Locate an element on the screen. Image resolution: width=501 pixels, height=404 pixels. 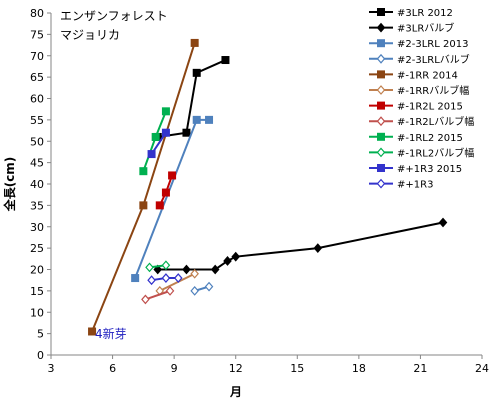
legend-item: #2-3LRL 2013 is located at coordinates (418, 44).